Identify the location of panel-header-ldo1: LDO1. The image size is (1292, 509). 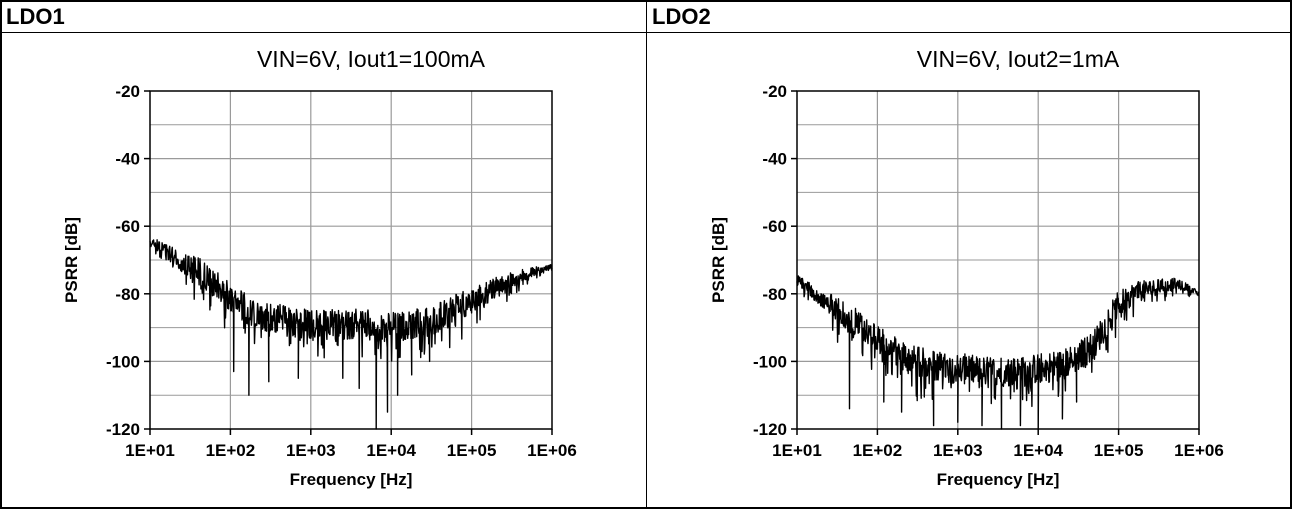
(35, 16).